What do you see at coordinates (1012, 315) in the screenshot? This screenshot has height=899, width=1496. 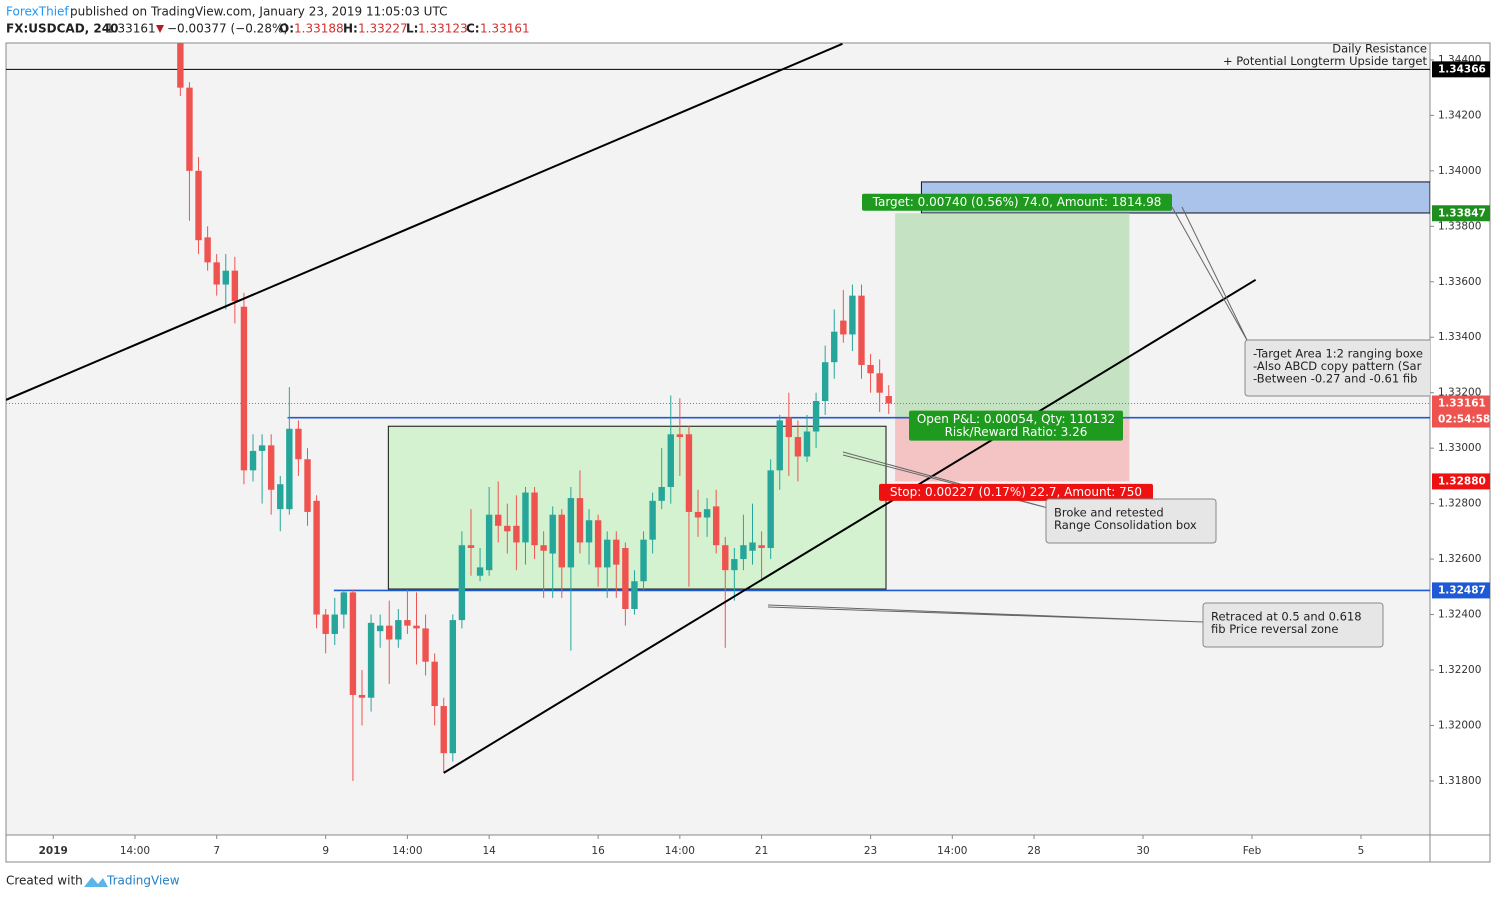 I see `profit-zone` at bounding box center [1012, 315].